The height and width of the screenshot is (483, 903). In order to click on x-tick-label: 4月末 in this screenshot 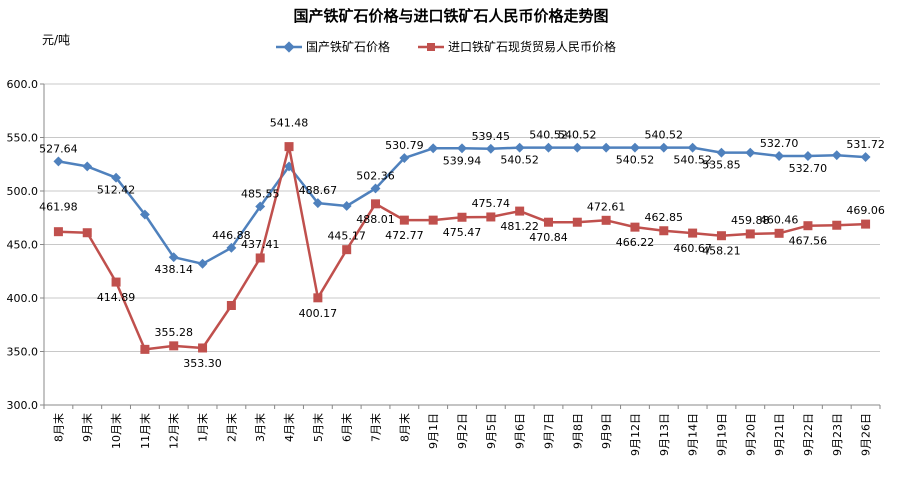, I will do `click(289, 427)`.